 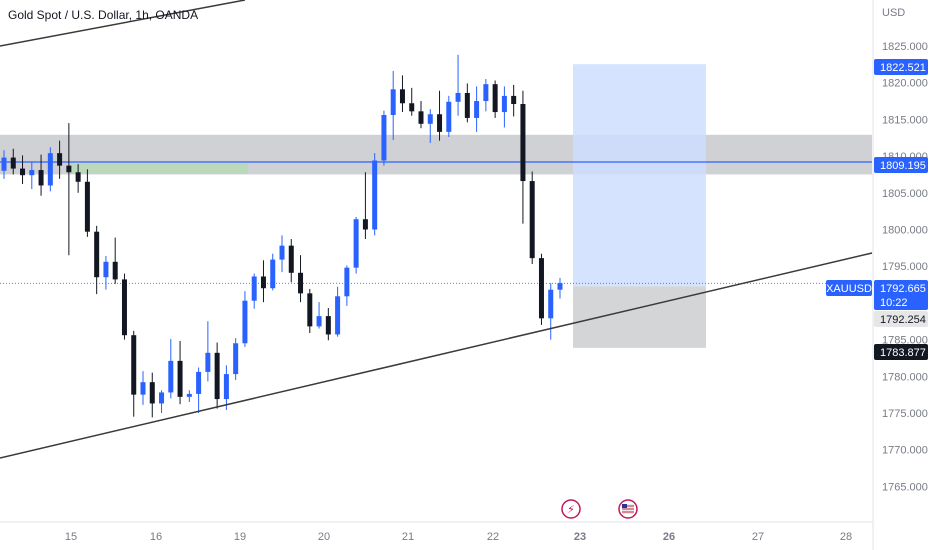 What do you see at coordinates (905, 341) in the screenshot?
I see `y-tick-label: 1785.000` at bounding box center [905, 341].